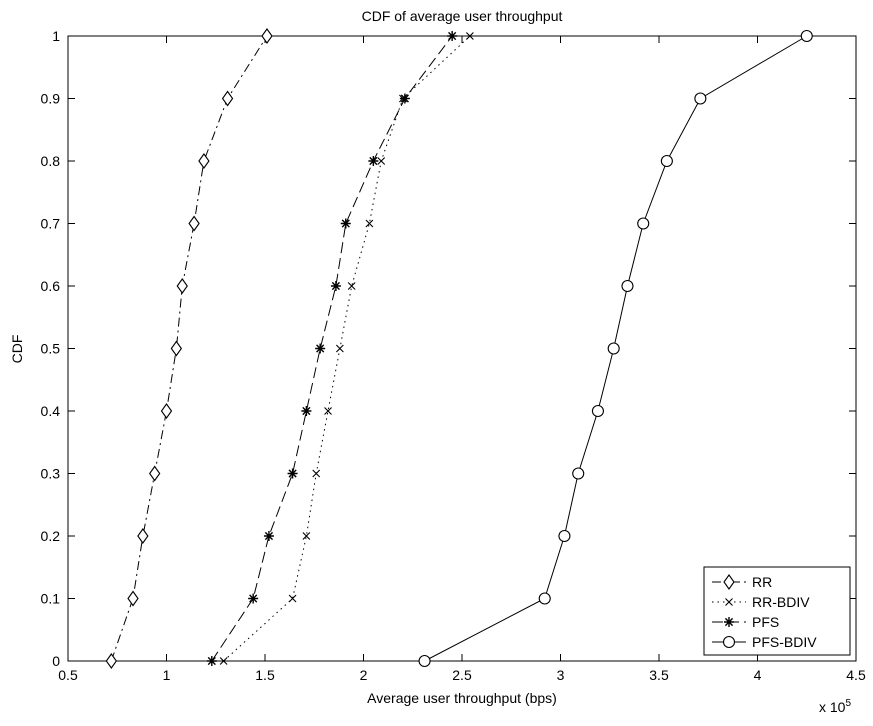 The image size is (873, 726). What do you see at coordinates (51, 99) in the screenshot?
I see `y-tick-label: 0.9` at bounding box center [51, 99].